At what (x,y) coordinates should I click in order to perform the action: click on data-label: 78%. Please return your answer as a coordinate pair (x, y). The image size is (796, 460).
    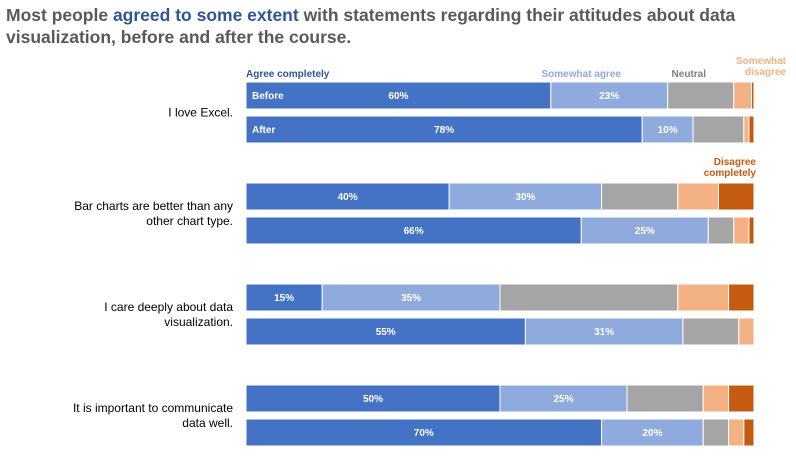
    Looking at the image, I should click on (444, 130).